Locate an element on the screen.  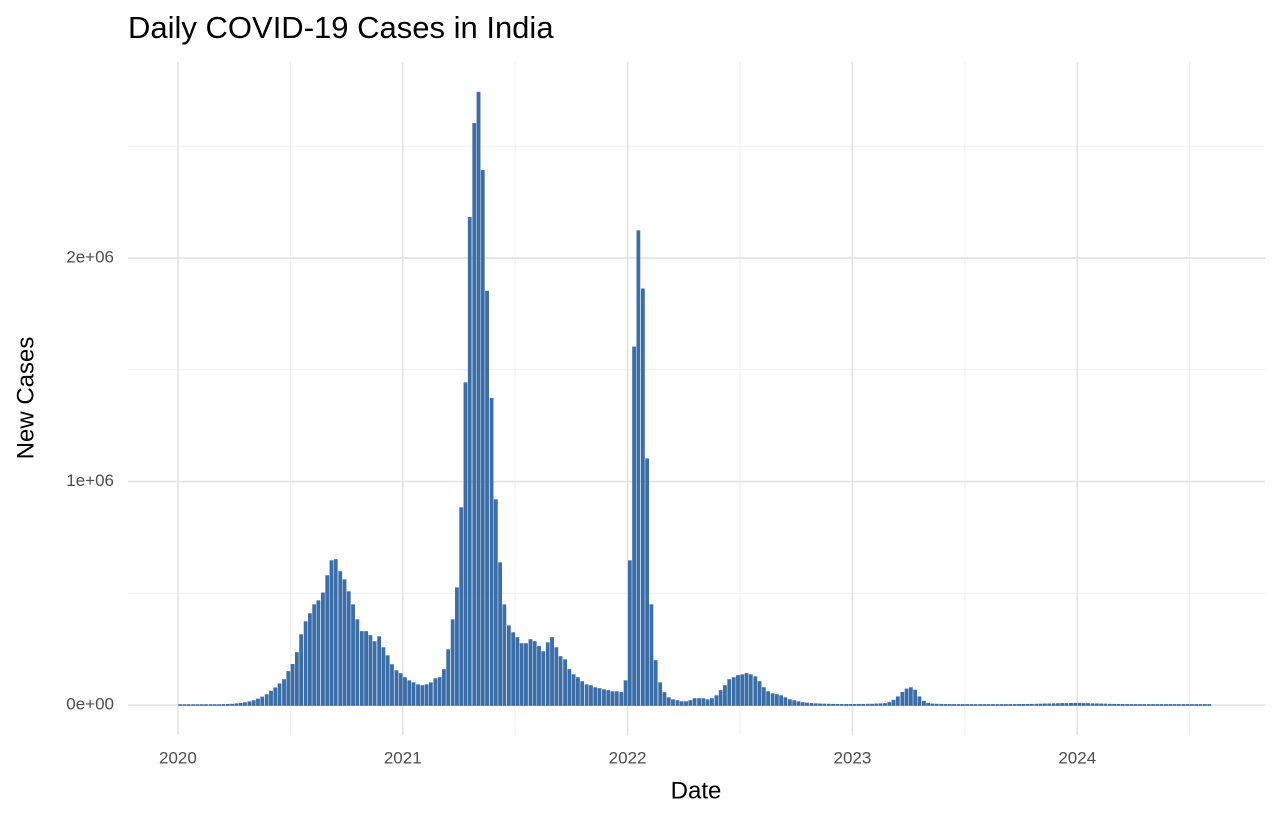
y-axis-label: New Cases is located at coordinates (25, 398).